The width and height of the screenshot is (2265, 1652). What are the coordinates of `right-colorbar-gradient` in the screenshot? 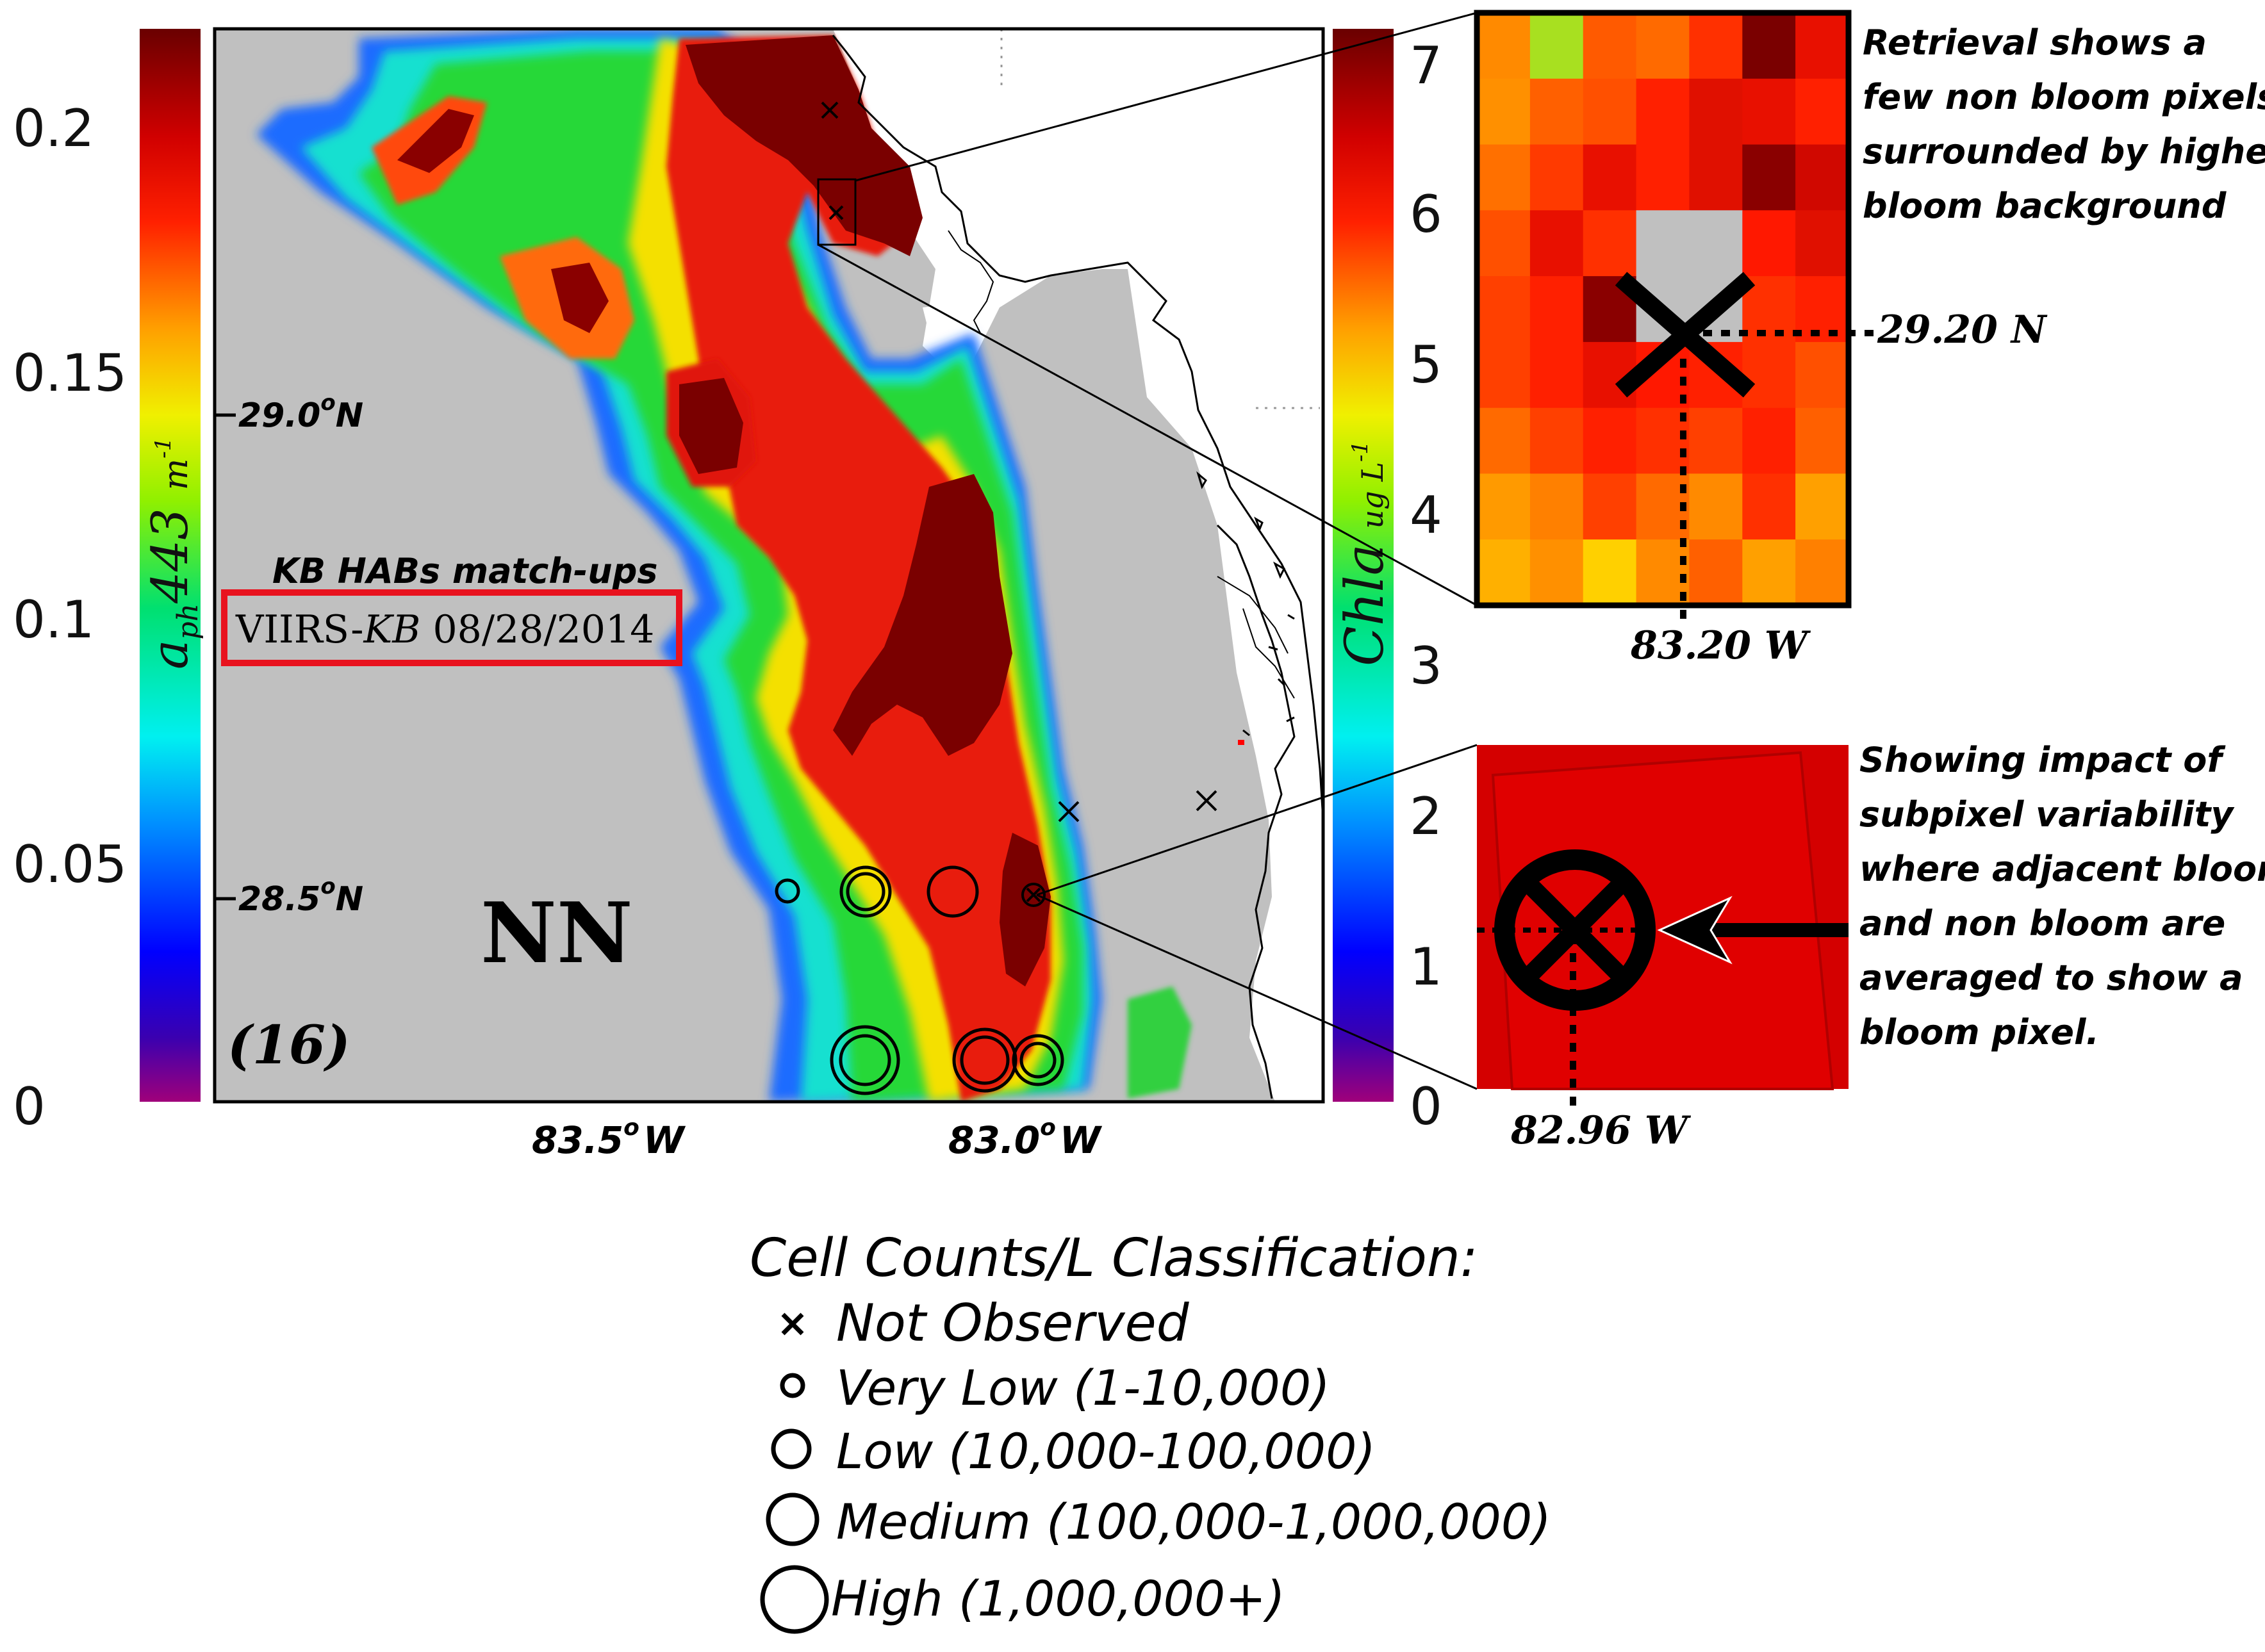 It's located at (1363, 565).